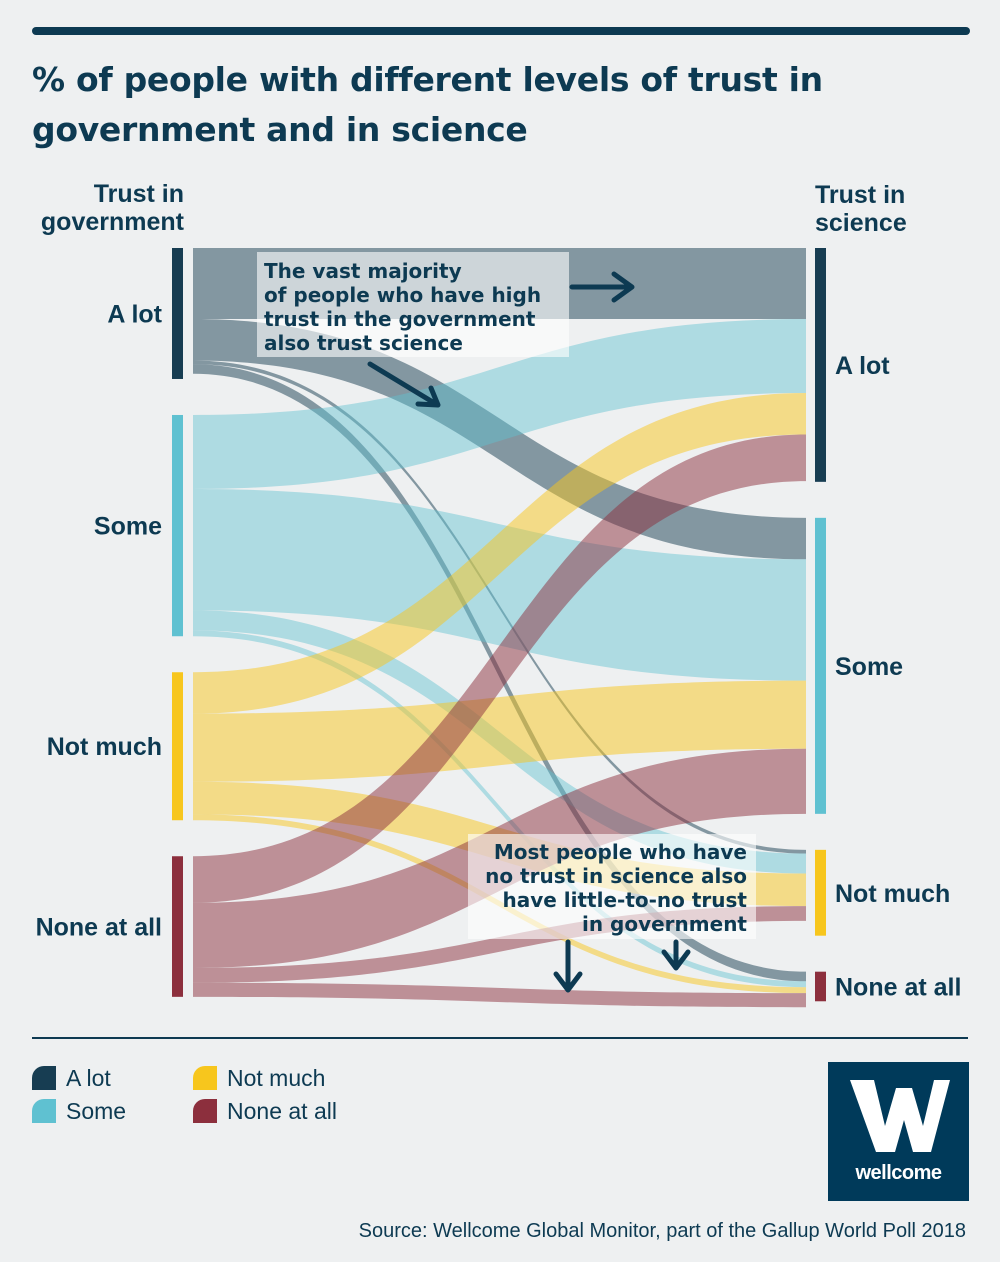 The height and width of the screenshot is (1262, 1000). What do you see at coordinates (898, 987) in the screenshot?
I see `right-node-label-none-at-all: None at all` at bounding box center [898, 987].